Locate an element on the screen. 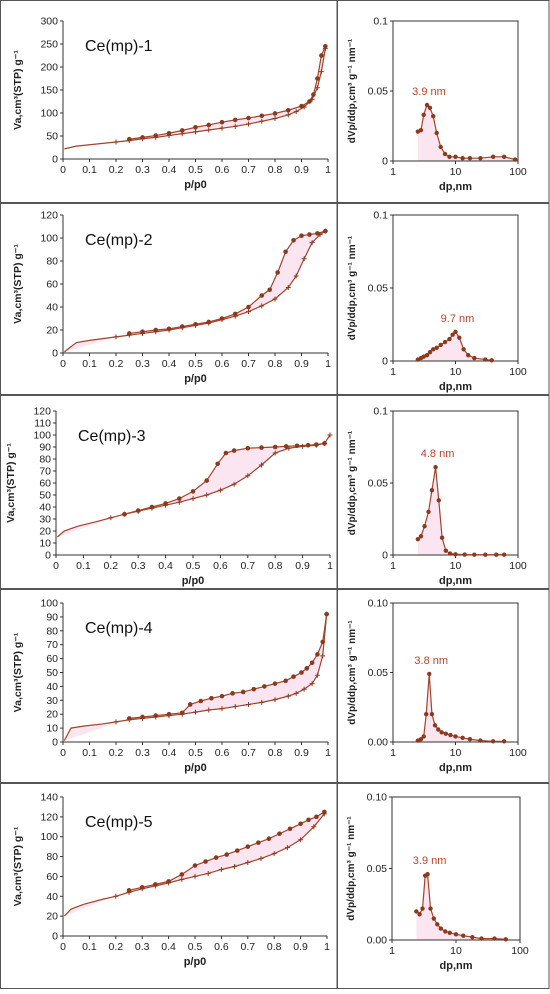 This screenshot has height=994, width=550. sample-label: Ce(mp)-5 is located at coordinates (119, 822).